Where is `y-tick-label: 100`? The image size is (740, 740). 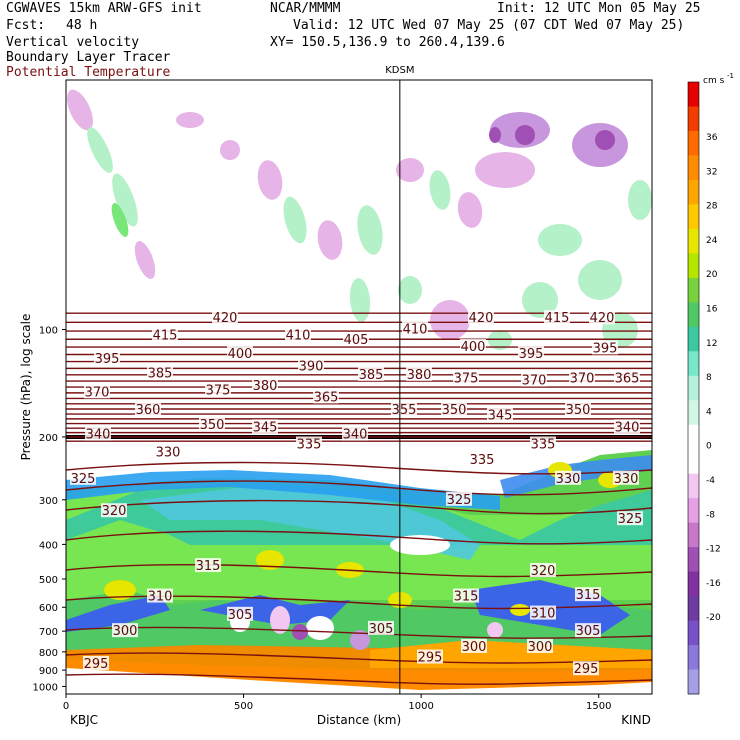
y-tick-label: 100 is located at coordinates (48, 330).